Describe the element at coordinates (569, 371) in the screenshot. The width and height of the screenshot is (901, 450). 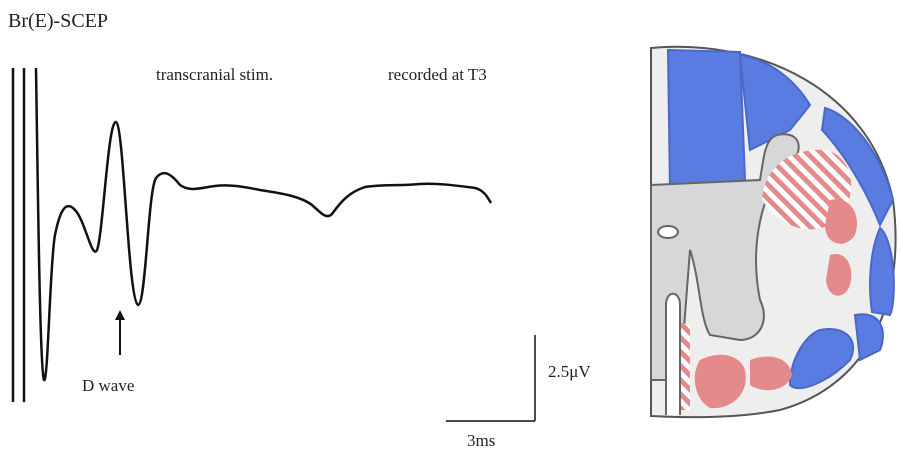
I see `amplitude-label: 2.5μV` at that location.